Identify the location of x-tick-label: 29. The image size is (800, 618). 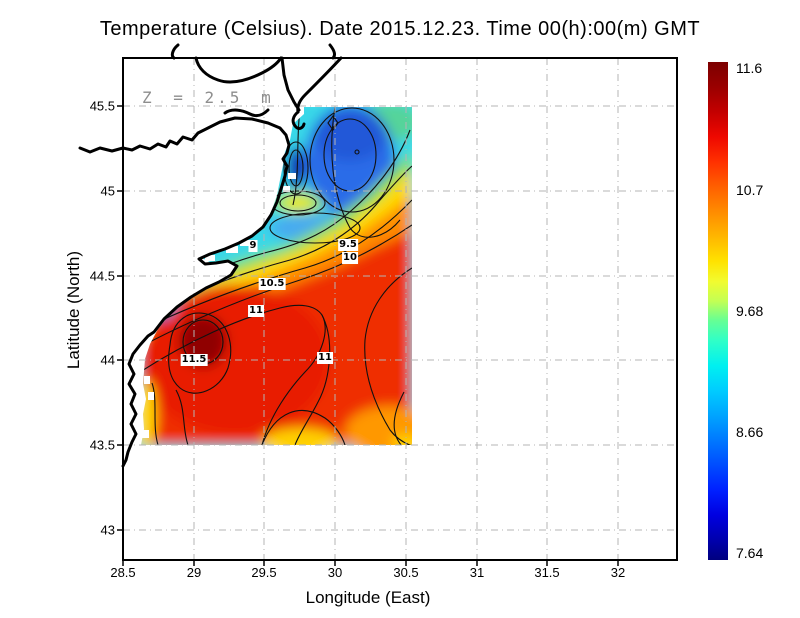
(194, 572).